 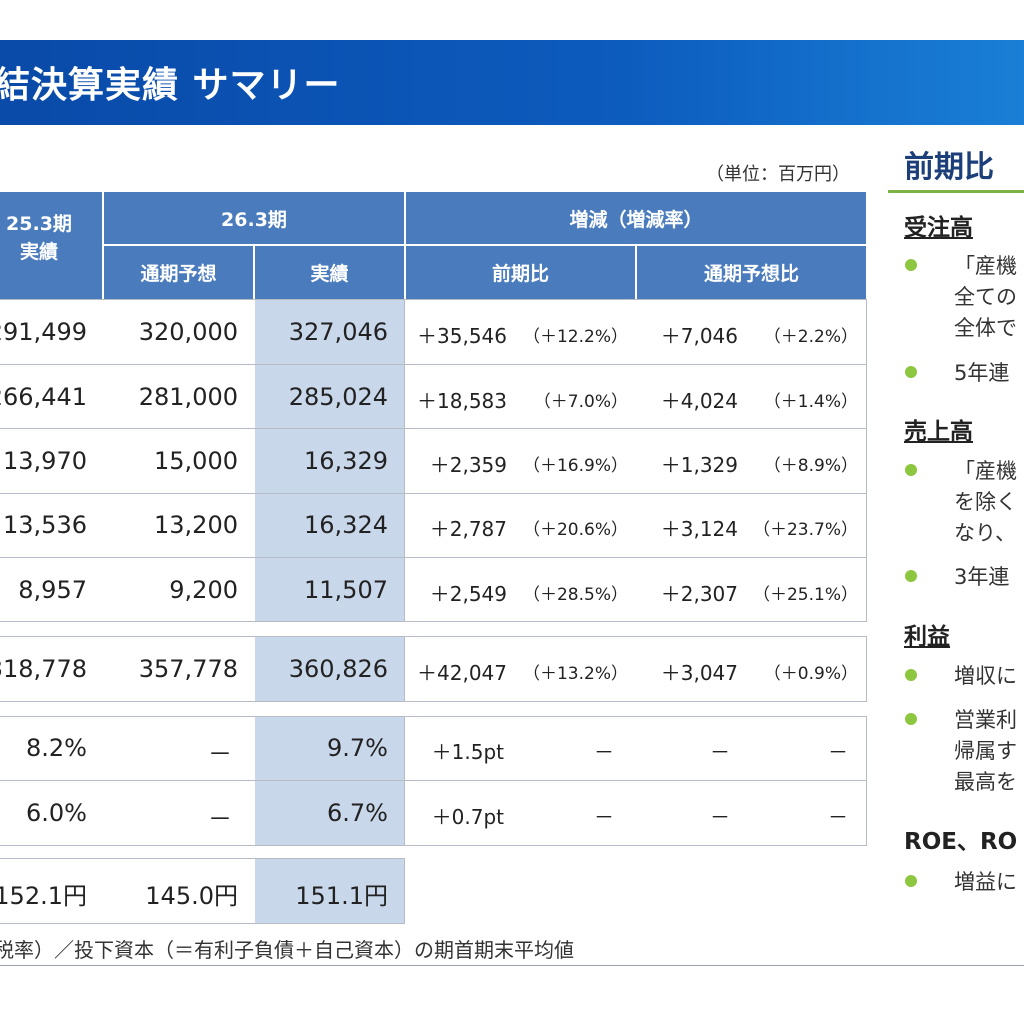 What do you see at coordinates (468, 529) in the screenshot?
I see `cell-yoy: ＋2,787` at bounding box center [468, 529].